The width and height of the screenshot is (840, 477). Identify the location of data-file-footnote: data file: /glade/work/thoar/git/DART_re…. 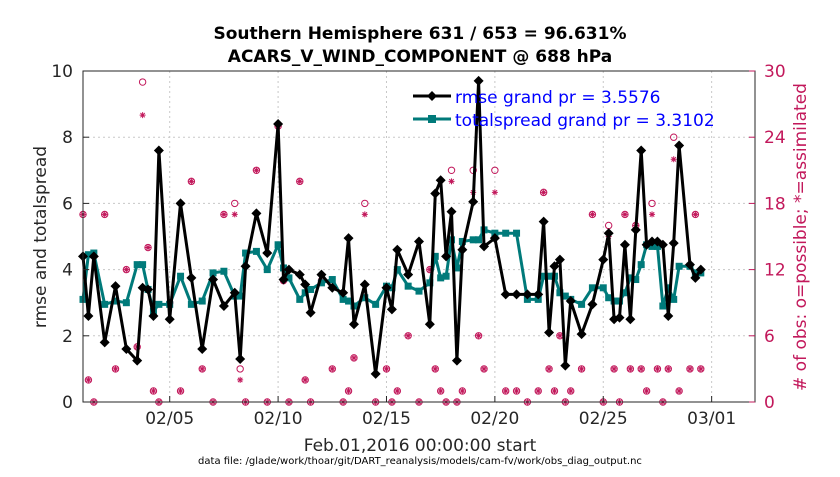
(420, 461).